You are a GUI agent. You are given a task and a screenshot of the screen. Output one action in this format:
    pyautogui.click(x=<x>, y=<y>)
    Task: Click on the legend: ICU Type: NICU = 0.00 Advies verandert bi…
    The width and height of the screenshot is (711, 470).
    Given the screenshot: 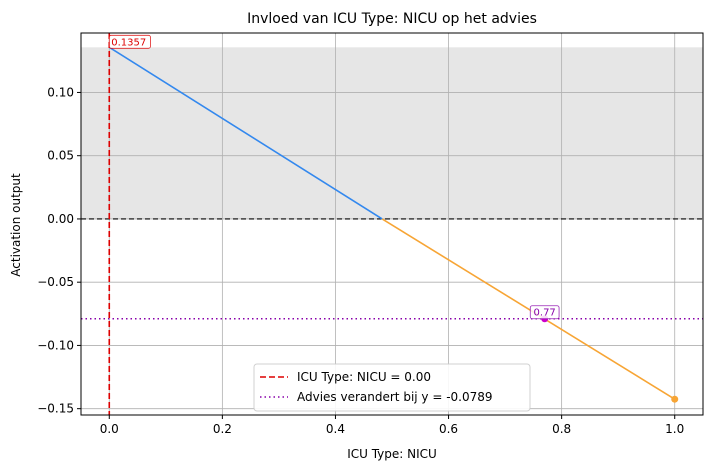 What is the action you would take?
    pyautogui.click(x=392, y=387)
    